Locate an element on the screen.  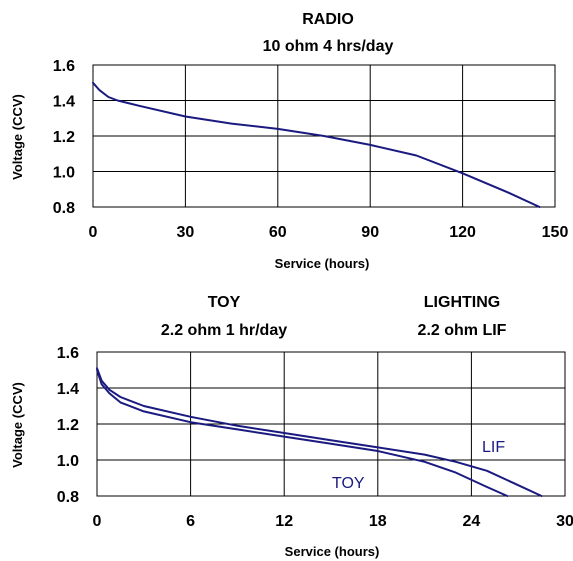
toy-y-tick-label: 0.8 is located at coordinates (68, 497).